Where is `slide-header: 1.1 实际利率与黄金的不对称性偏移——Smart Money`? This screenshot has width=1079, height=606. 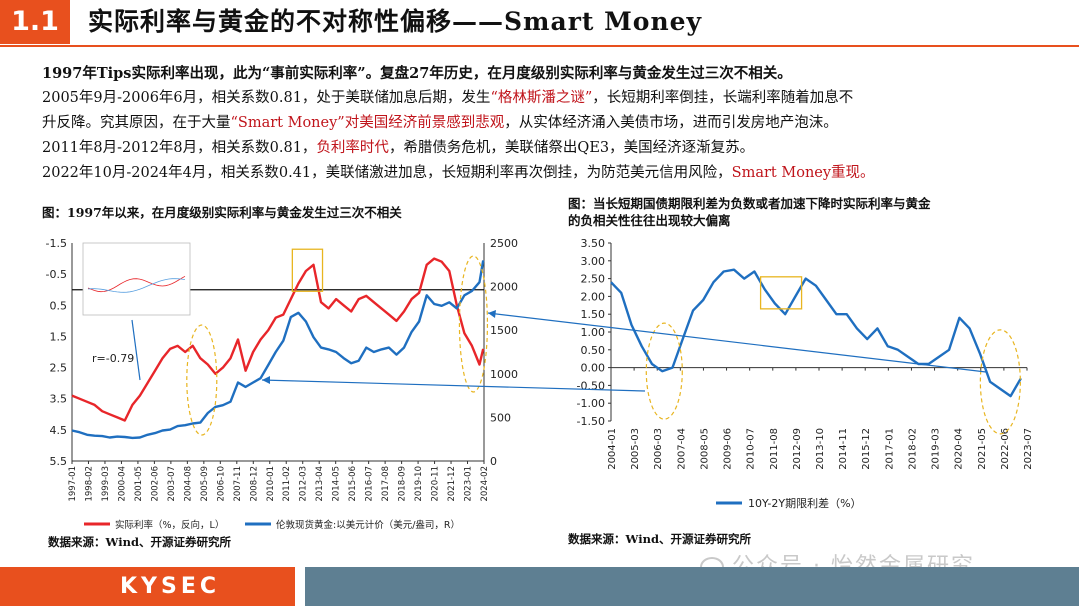
slide-header: 1.1 实际利率与黄金的不对称性偏移——Smart Money is located at coordinates (539, 23).